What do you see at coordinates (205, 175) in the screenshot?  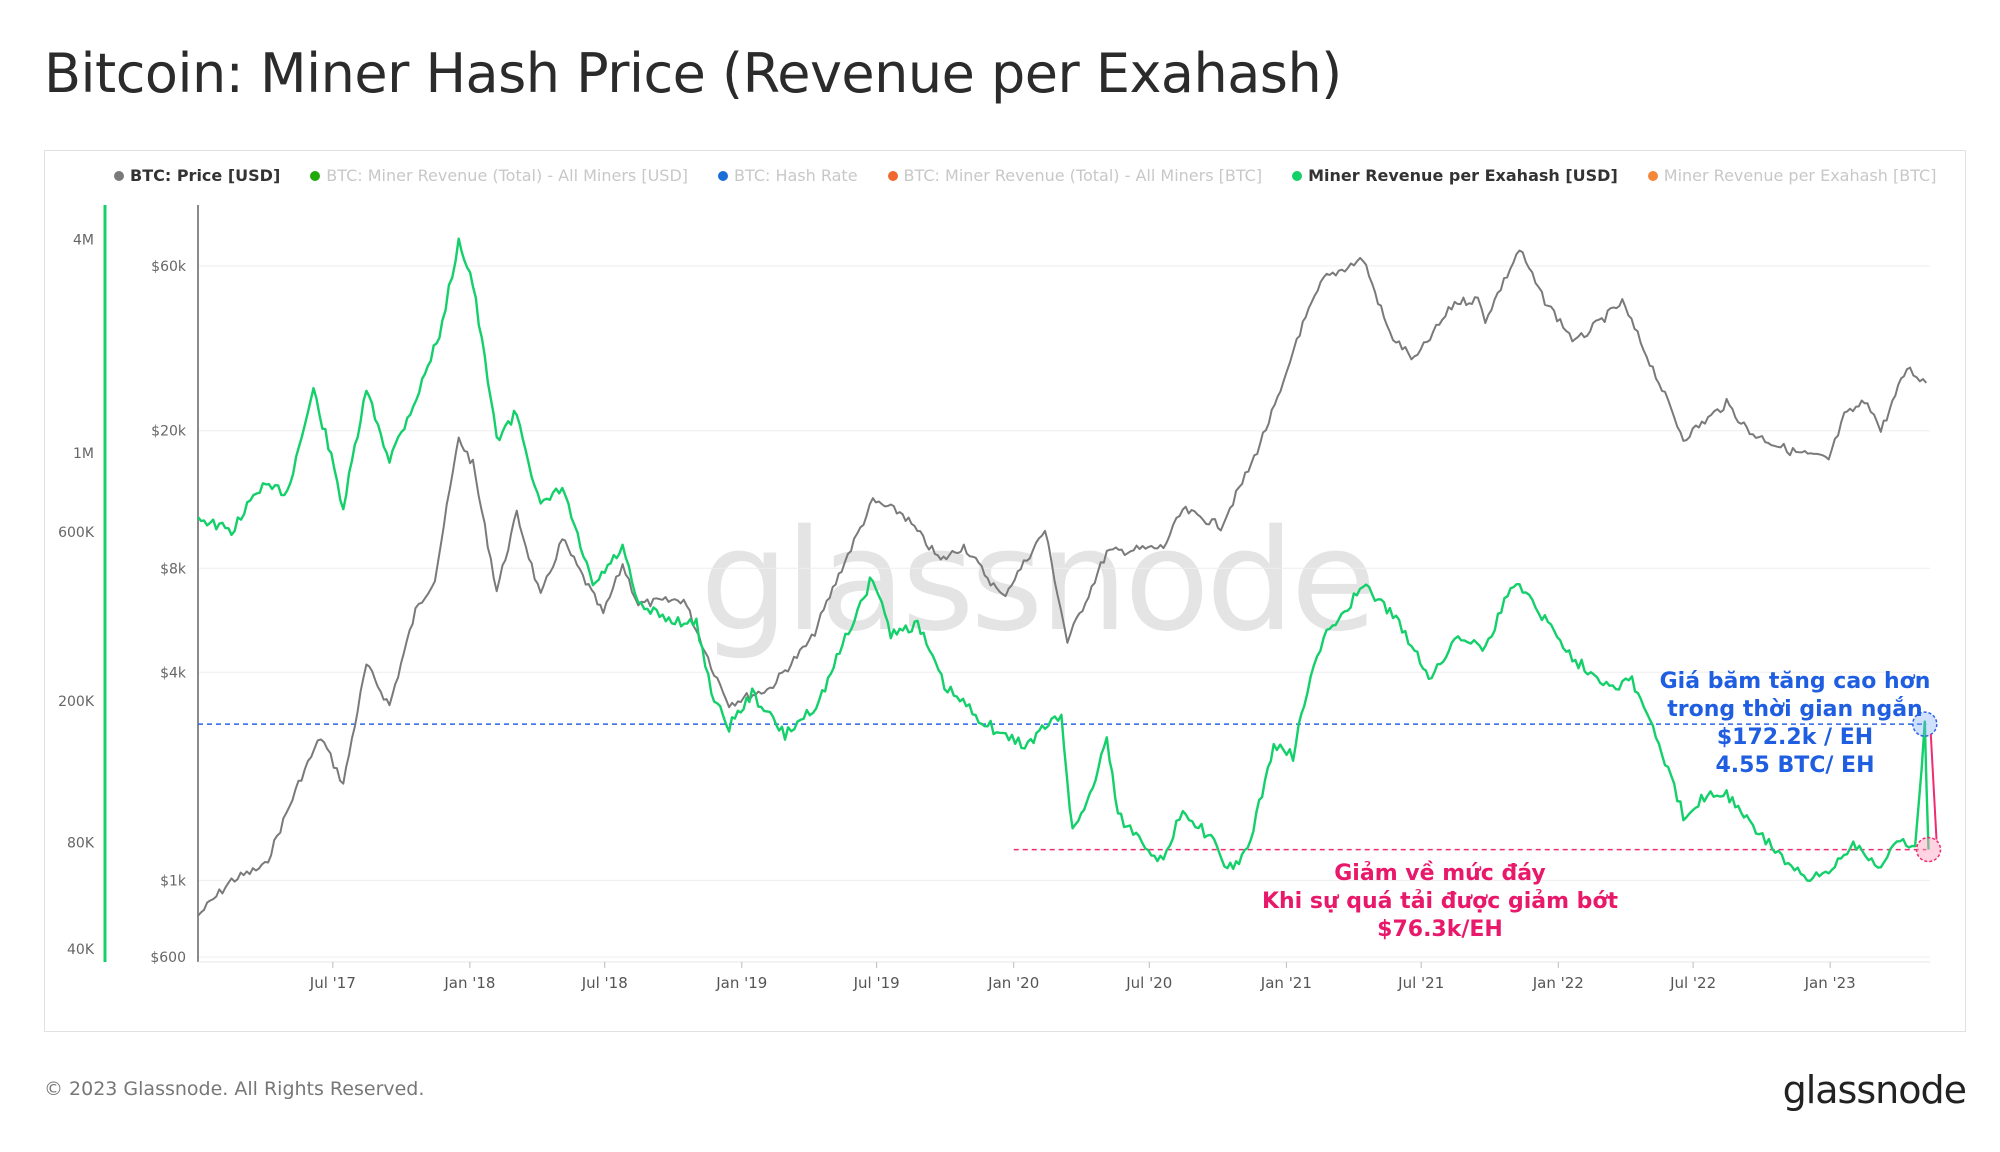 I see `legend-label: BTC: Price [USD]` at bounding box center [205, 175].